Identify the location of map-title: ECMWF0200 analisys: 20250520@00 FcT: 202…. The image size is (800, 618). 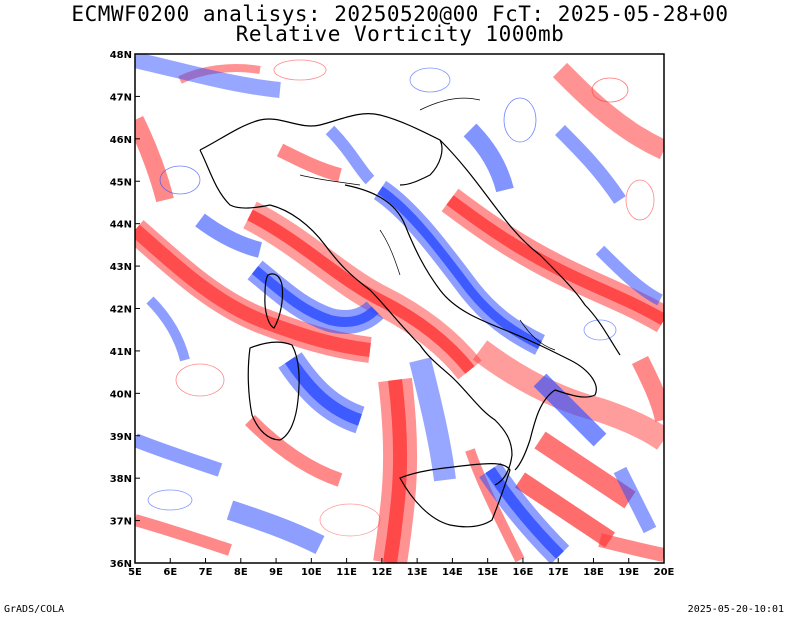
(400, 14).